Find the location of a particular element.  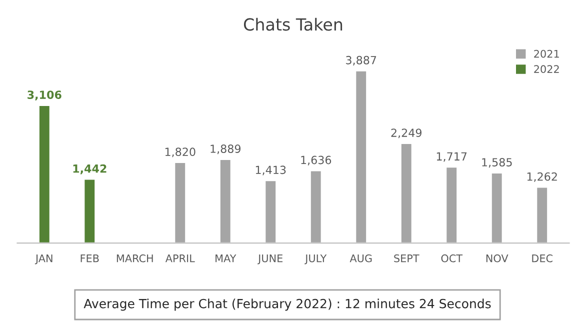

x-tick-label: JUNE is located at coordinates (270, 259).